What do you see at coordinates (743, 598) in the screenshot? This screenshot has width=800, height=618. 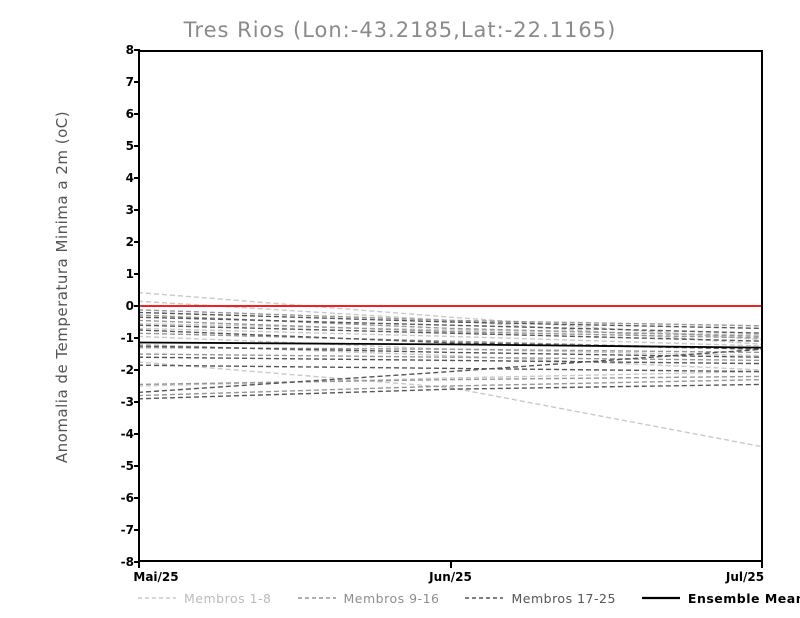 I see `legend-label: Ensemble Mean` at bounding box center [743, 598].